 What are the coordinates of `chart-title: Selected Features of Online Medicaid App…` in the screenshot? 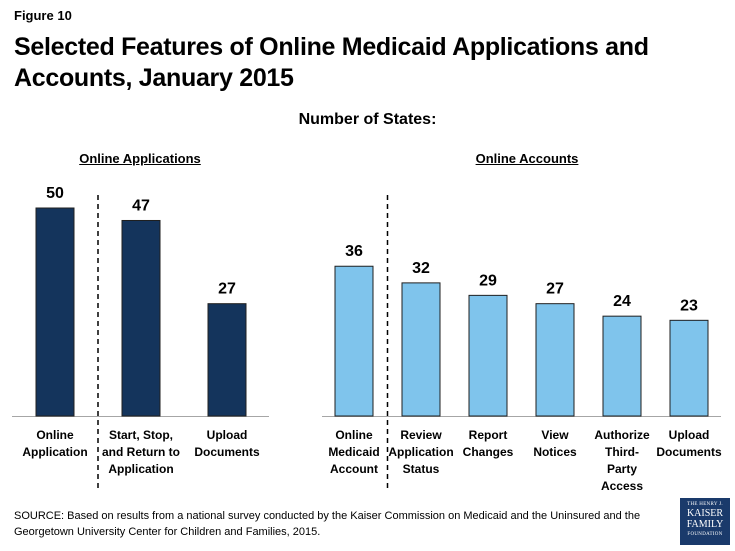 It's located at (331, 62).